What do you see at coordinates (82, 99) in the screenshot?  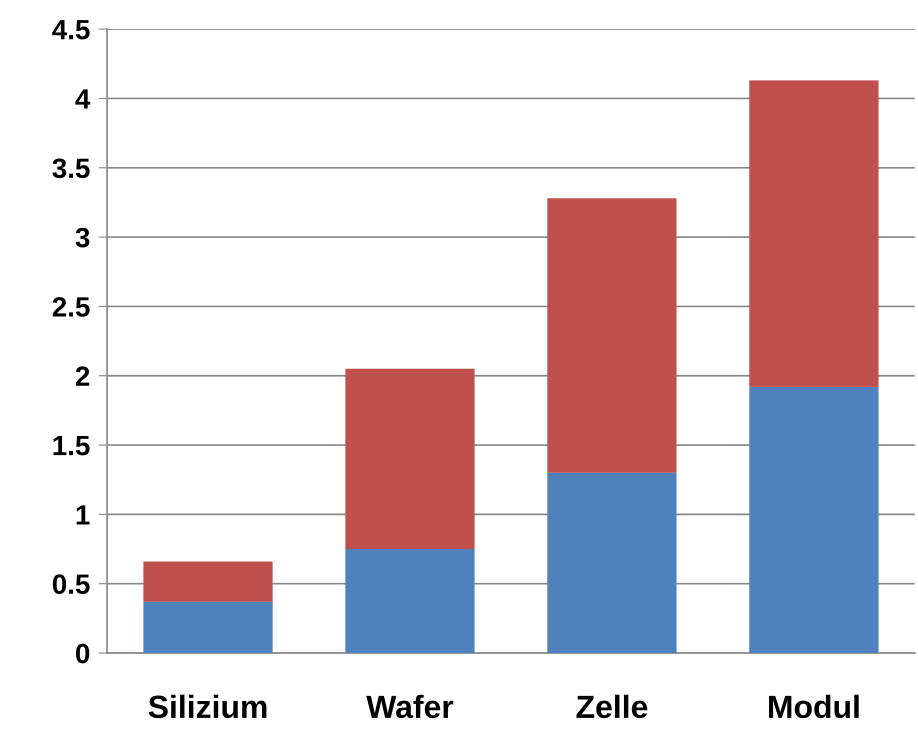 I see `y-tick-label: 4` at bounding box center [82, 99].